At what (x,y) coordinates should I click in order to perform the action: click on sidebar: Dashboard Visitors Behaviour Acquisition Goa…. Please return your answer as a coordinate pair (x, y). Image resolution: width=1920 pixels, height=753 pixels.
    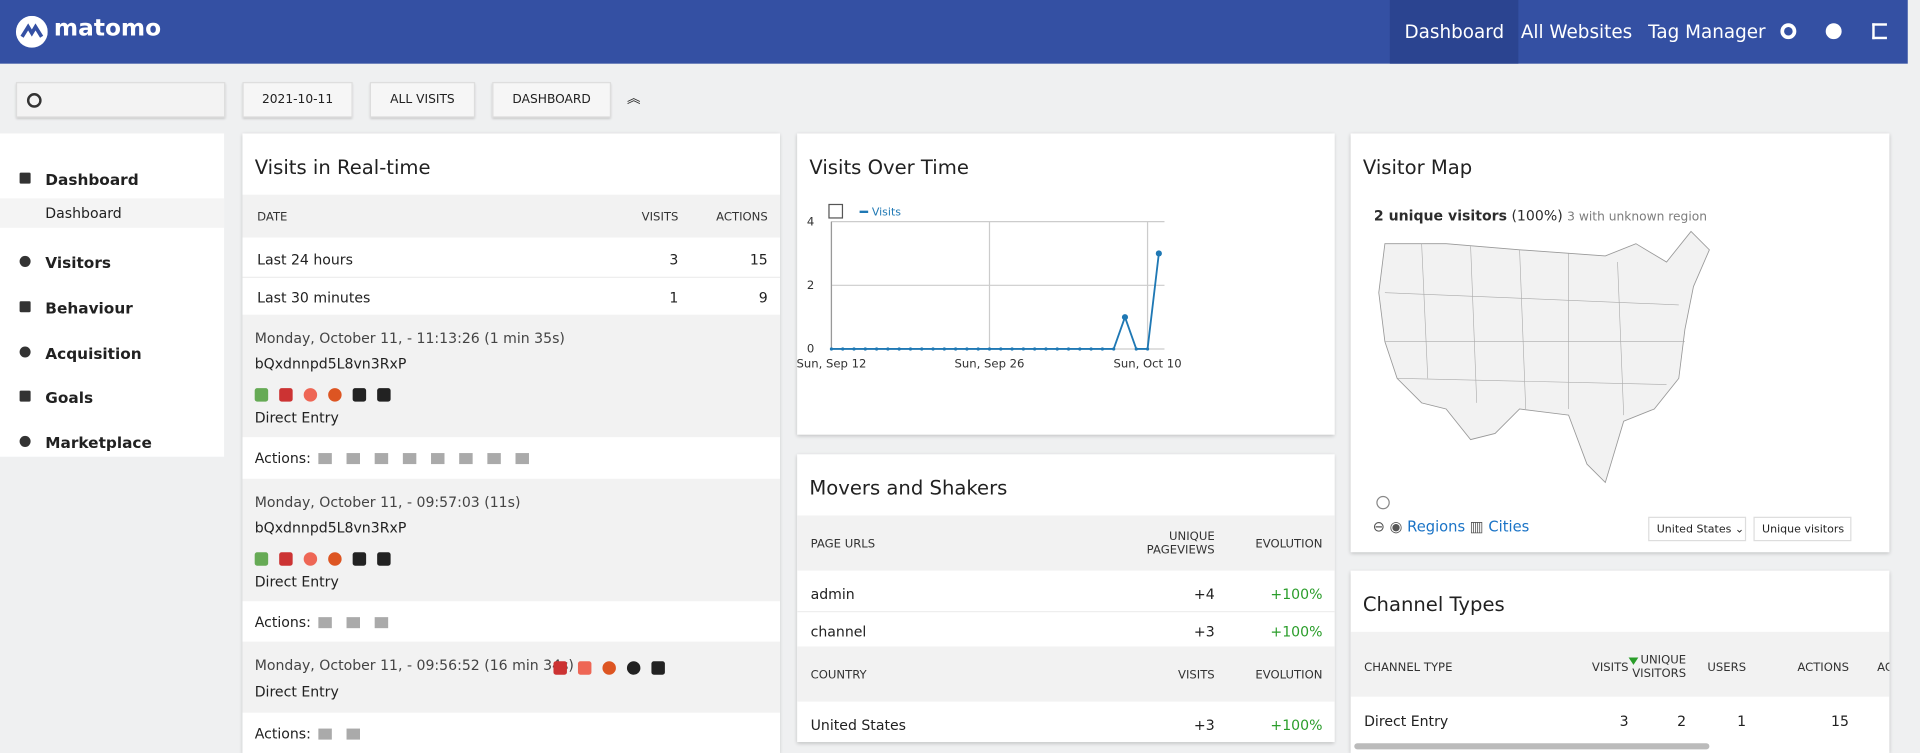
    Looking at the image, I should click on (112, 295).